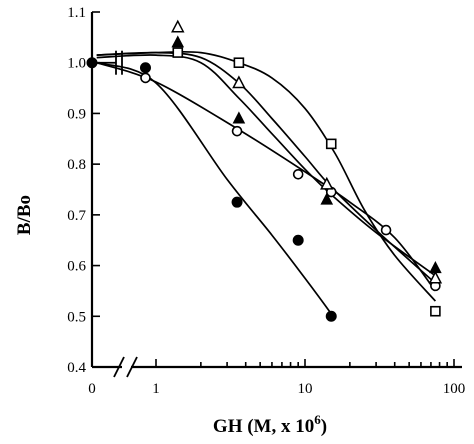  What do you see at coordinates (263, 426) in the screenshot?
I see `x-axis-title-main: GH (M, x 10` at bounding box center [263, 426].